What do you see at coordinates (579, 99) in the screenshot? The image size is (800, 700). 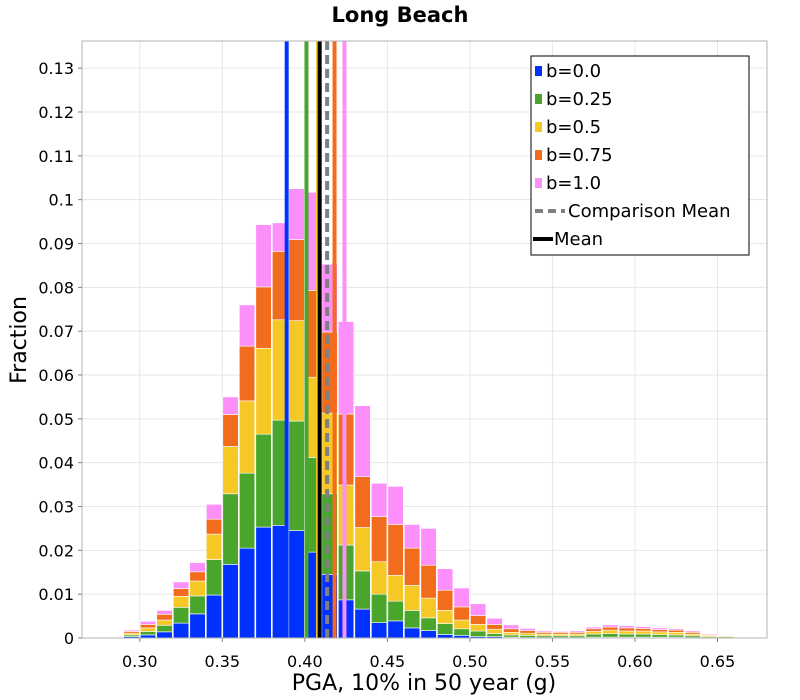 I see `legend-label: b=0.25` at bounding box center [579, 99].